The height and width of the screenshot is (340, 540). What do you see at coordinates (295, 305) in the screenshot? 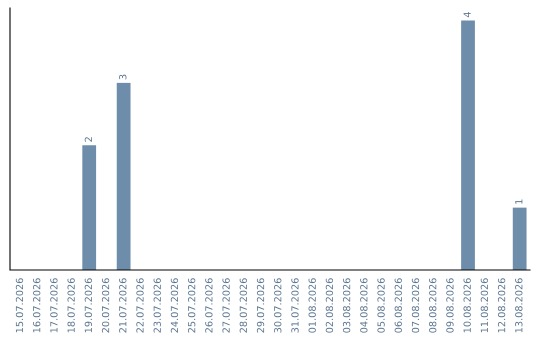
I see `x-tick-label: 31.07.2026` at bounding box center [295, 305].